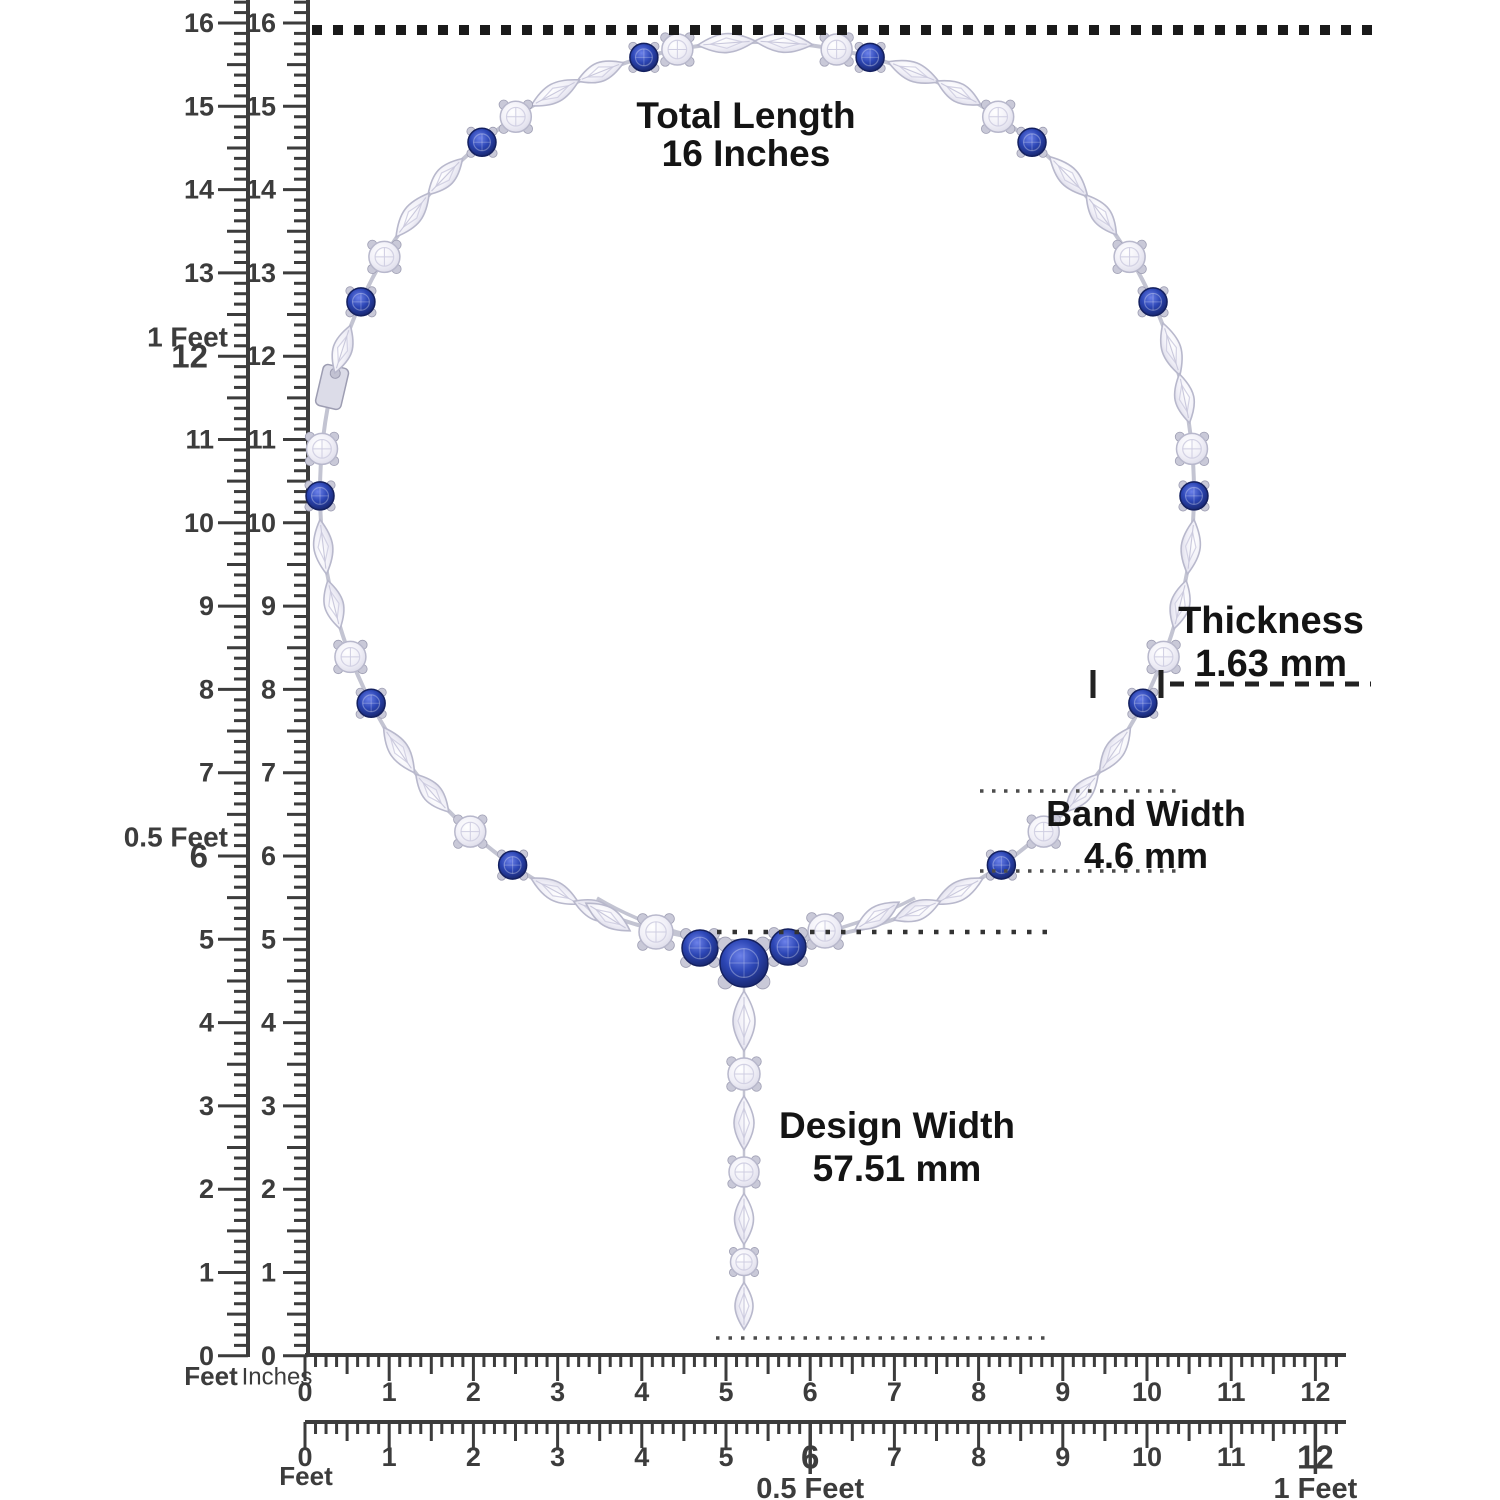  I want to click on band-width-annotation: Band Width 4.6 mm, so click(1146, 835).